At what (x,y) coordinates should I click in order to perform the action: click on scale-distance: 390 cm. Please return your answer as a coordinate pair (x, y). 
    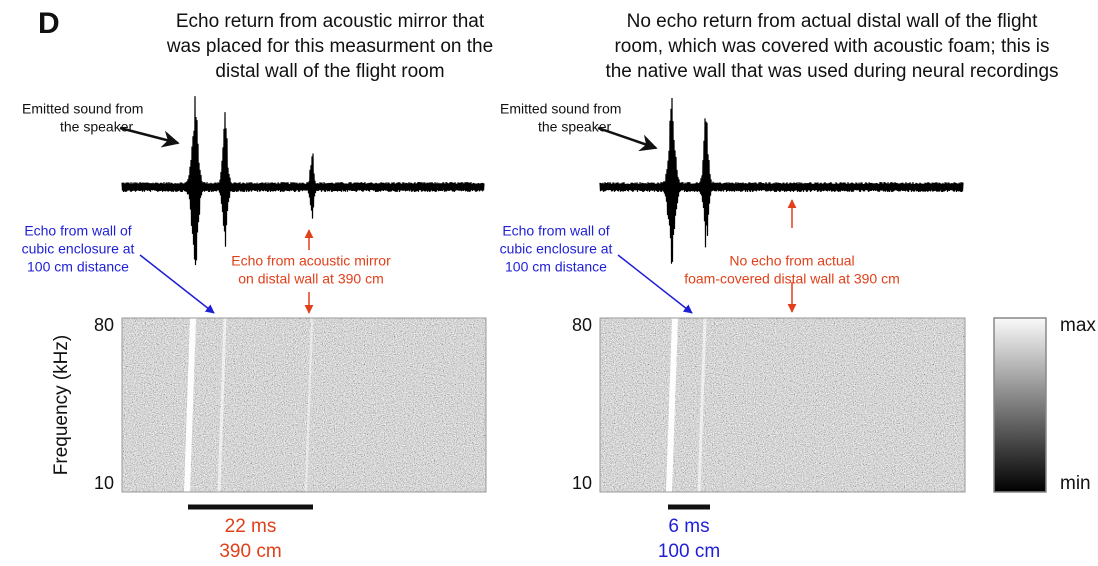
    Looking at the image, I should click on (250, 551).